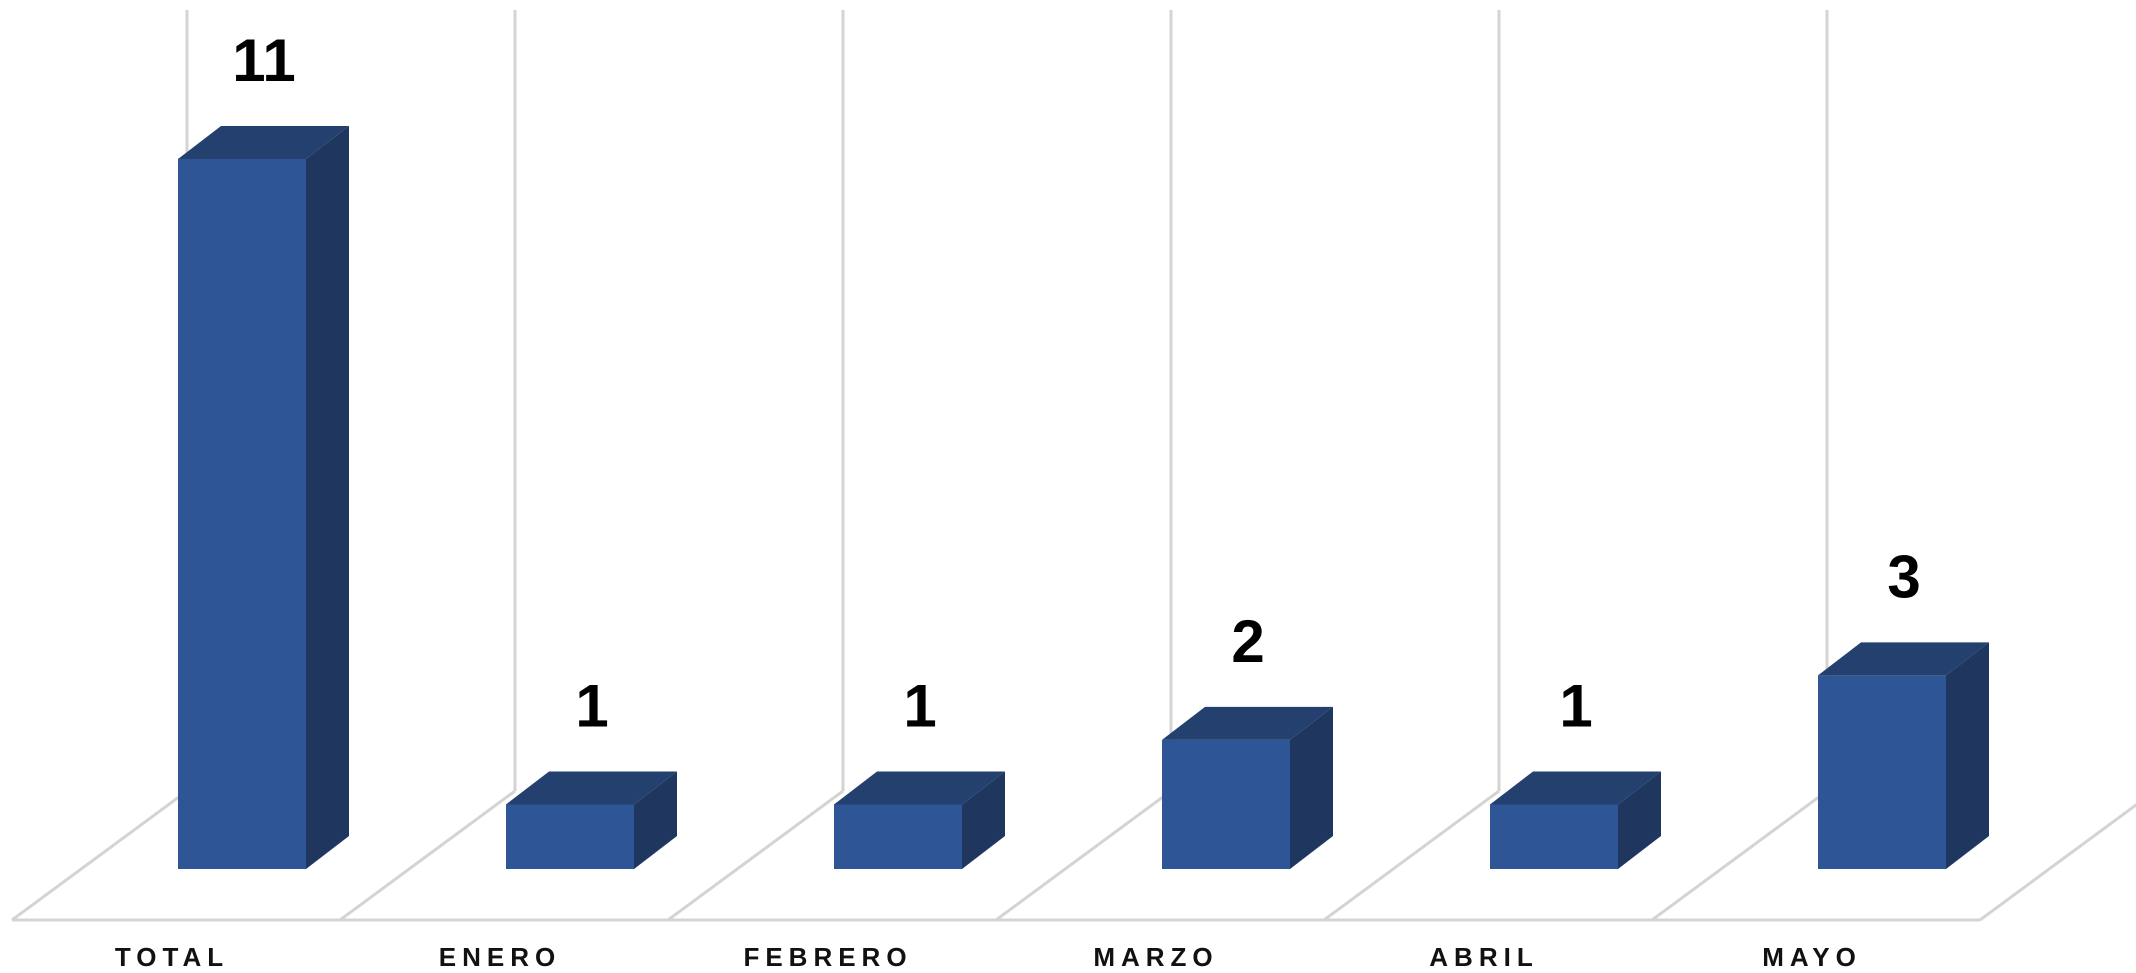 This screenshot has height=973, width=2136. Describe the element at coordinates (983, 820) in the screenshot. I see `bar-side-febrero` at that location.